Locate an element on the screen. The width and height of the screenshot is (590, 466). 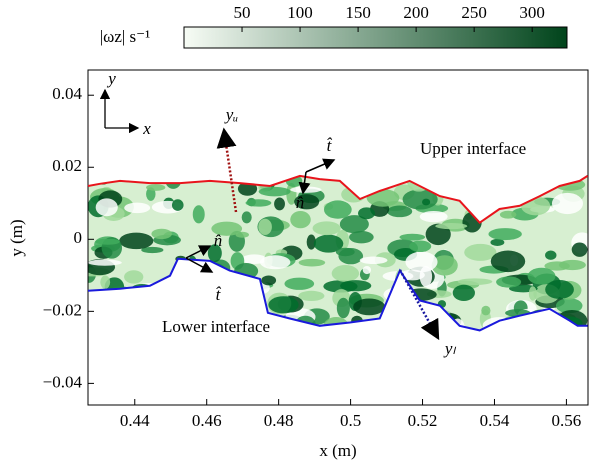
y-tick-label: 0.02 is located at coordinates (67, 165).